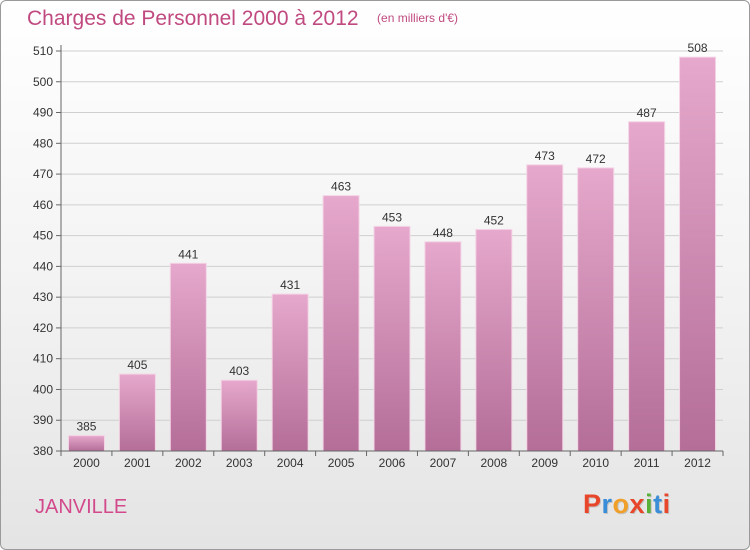 The height and width of the screenshot is (550, 750). What do you see at coordinates (43, 113) in the screenshot?
I see `y-tick-label: 490` at bounding box center [43, 113].